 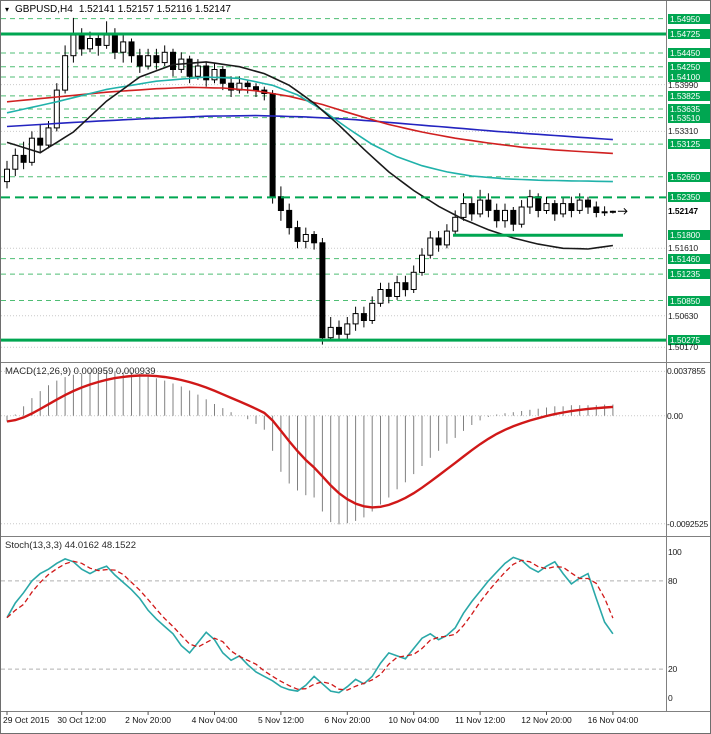 What do you see at coordinates (673, 669) in the screenshot?
I see `stoch-axis-label-20: 20` at bounding box center [673, 669].